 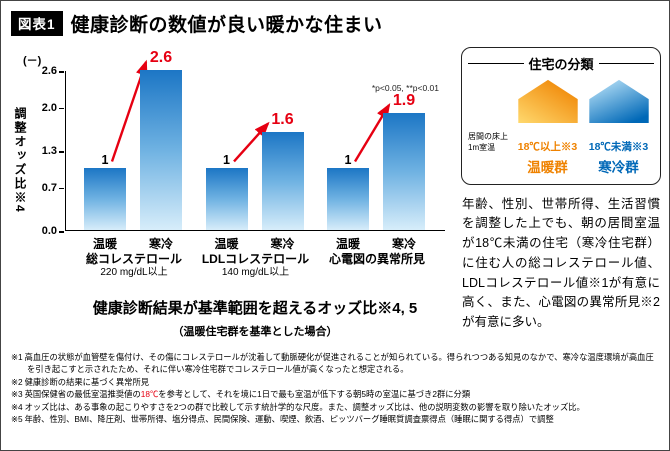 What do you see at coordinates (53, 107) in the screenshot?
I see `y-tick: 2.0` at bounding box center [53, 107].